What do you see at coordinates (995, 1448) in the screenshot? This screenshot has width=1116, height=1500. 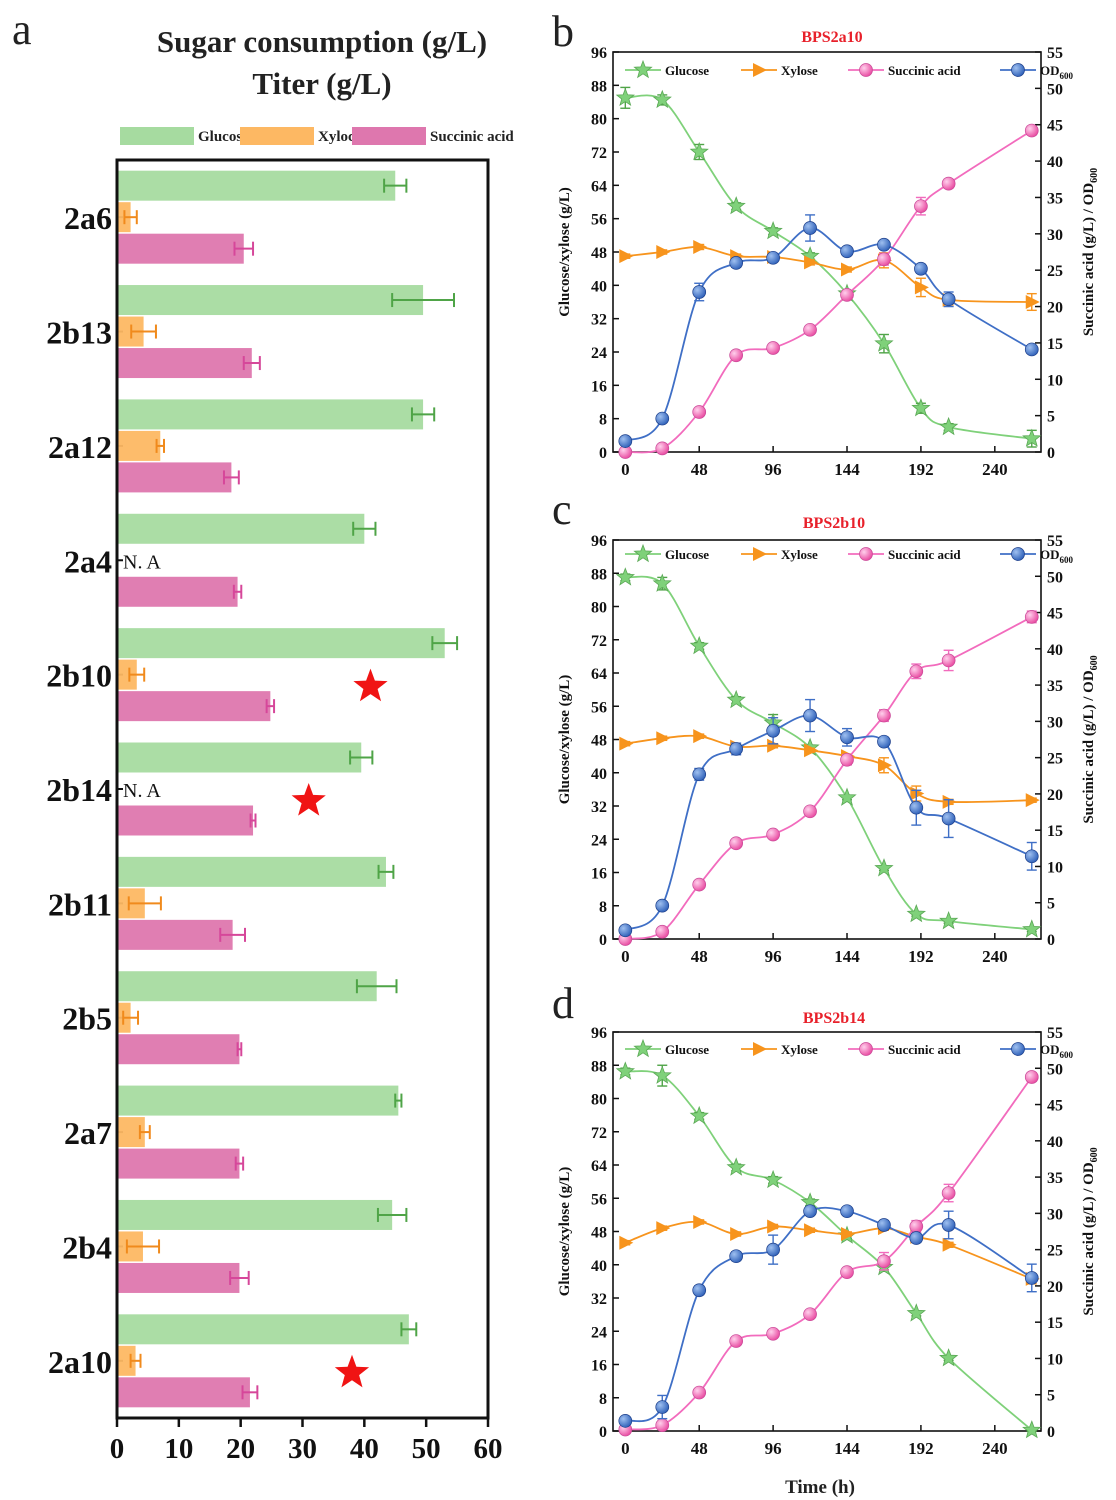 I see `x-tick-label: 240` at bounding box center [995, 1448].